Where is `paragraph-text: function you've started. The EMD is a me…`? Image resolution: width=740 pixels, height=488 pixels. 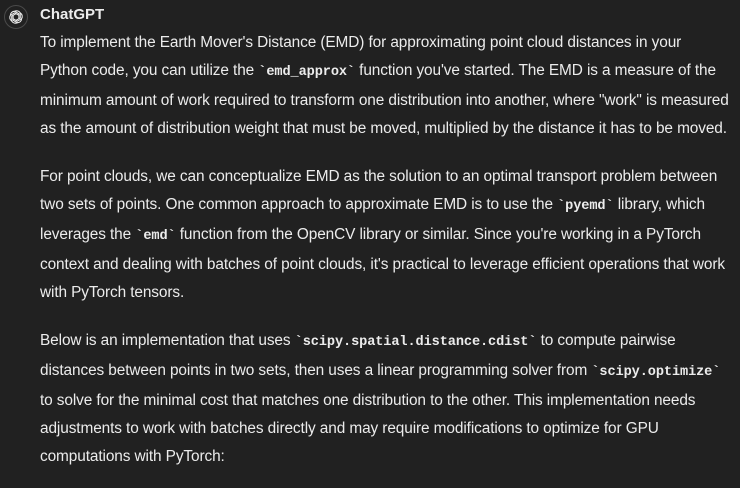 paragraph-text: function you've started. The EMD is a me… is located at coordinates (384, 99).